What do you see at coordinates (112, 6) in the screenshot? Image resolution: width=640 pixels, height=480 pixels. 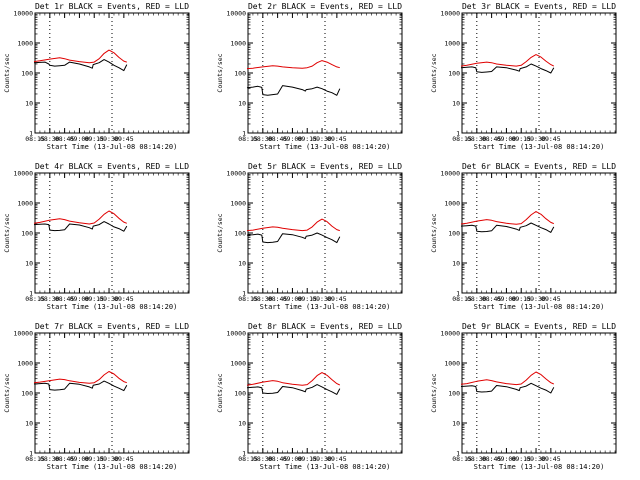 I see `panel-title: Det 1r BLACK = Events, RED = LLD` at bounding box center [112, 6].